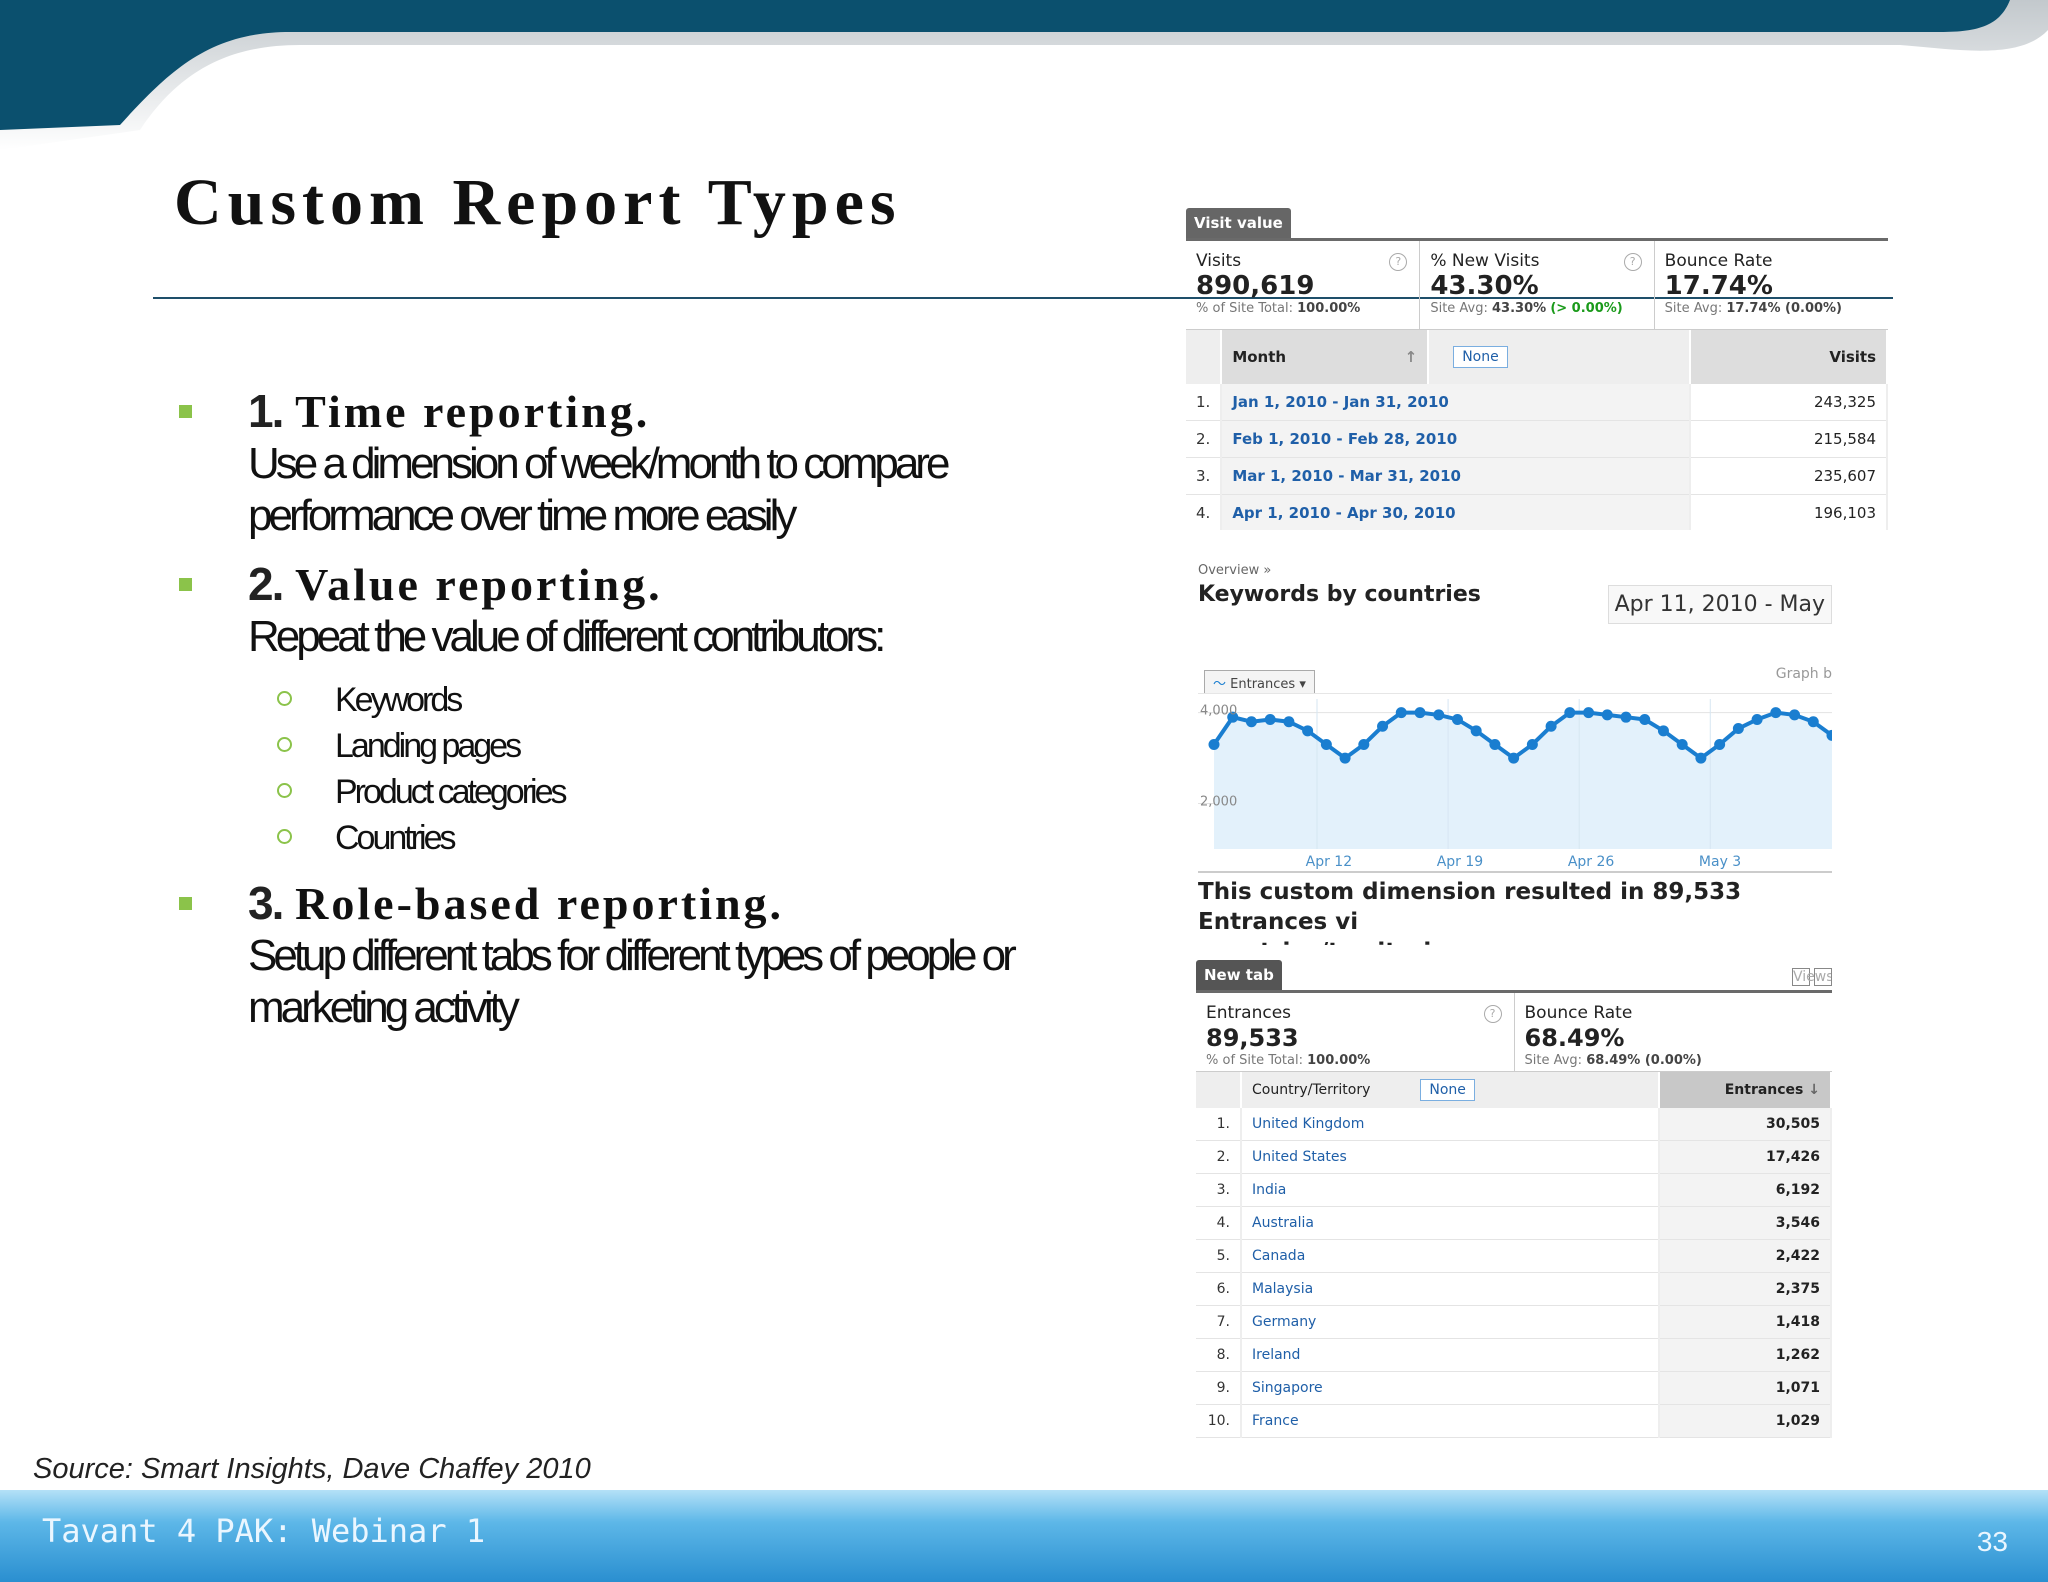 The height and width of the screenshot is (1582, 2048). What do you see at coordinates (1745, 1223) in the screenshot?
I see `entrances-value: 3,546` at bounding box center [1745, 1223].